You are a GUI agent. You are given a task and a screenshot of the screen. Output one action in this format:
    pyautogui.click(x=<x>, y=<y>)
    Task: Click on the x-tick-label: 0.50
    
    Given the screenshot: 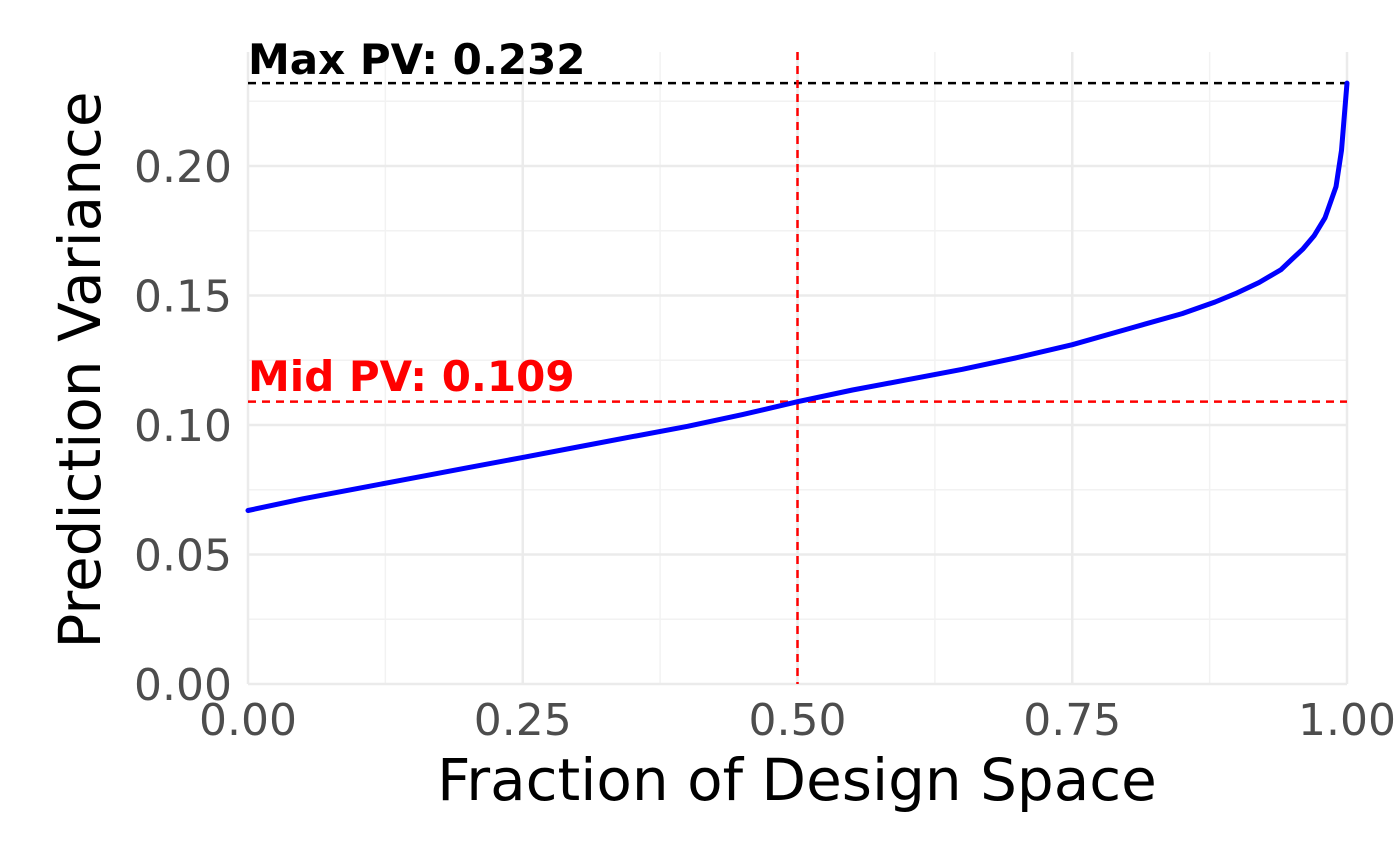 What is the action you would take?
    pyautogui.click(x=798, y=720)
    